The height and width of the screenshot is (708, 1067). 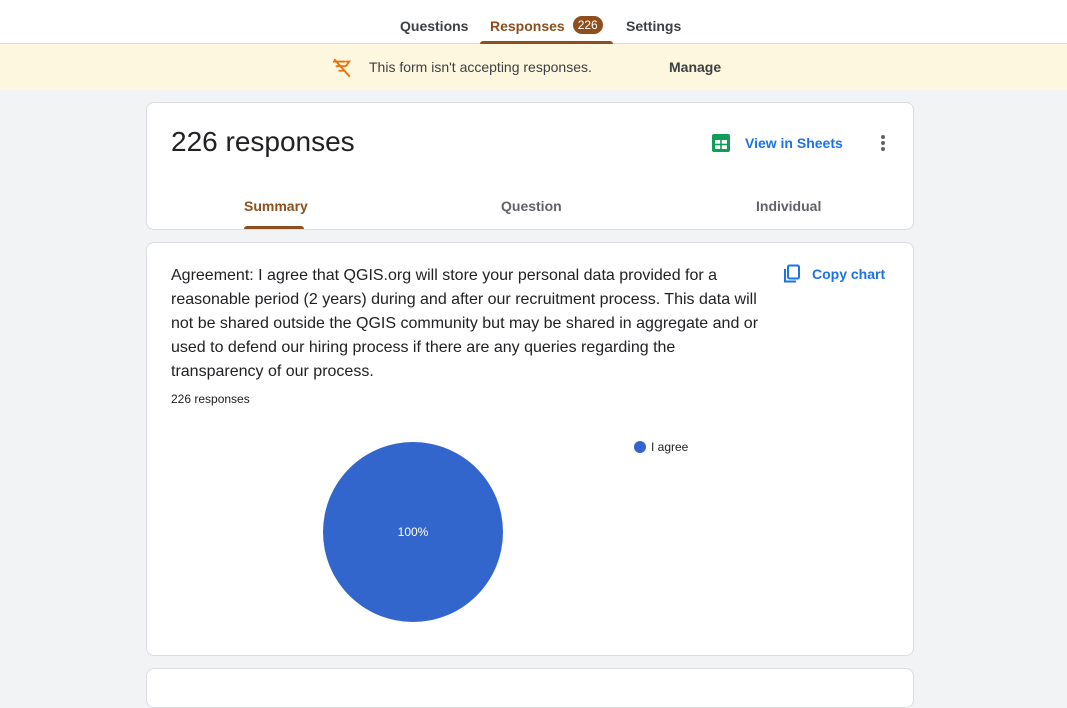 I want to click on pie-slice-label: 100%, so click(x=413, y=532).